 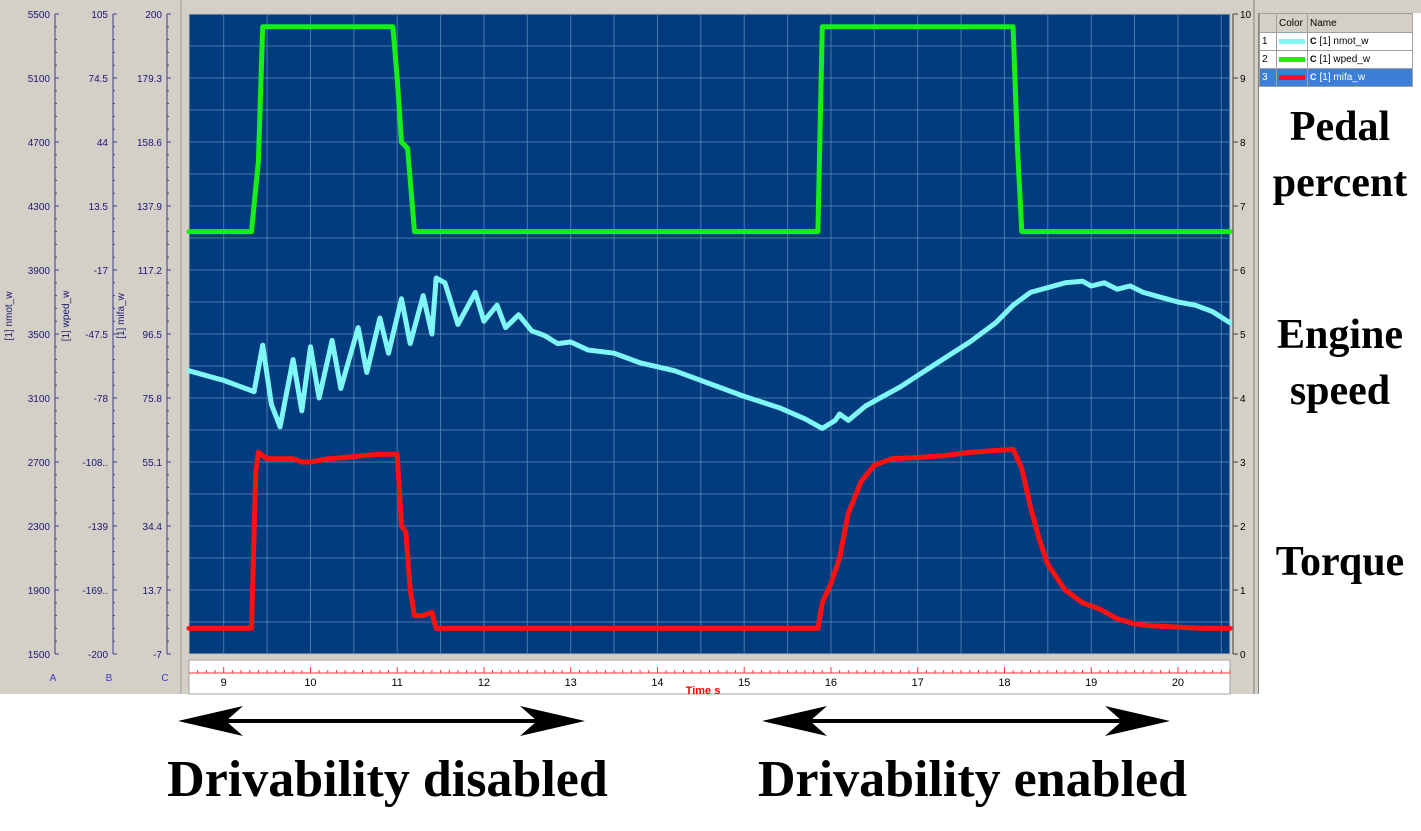 What do you see at coordinates (121, 315) in the screenshot?
I see `y-axis-name: [1] mifa_w` at bounding box center [121, 315].